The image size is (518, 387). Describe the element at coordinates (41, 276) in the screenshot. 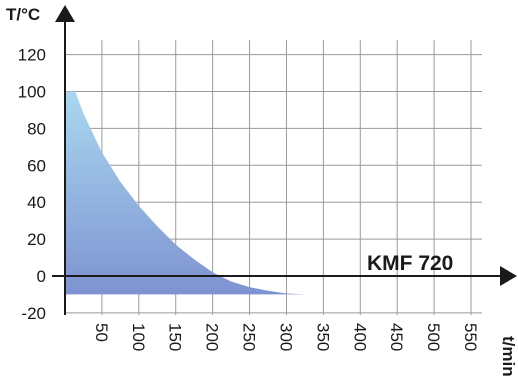

I see `y-tick-label: 0` at that location.